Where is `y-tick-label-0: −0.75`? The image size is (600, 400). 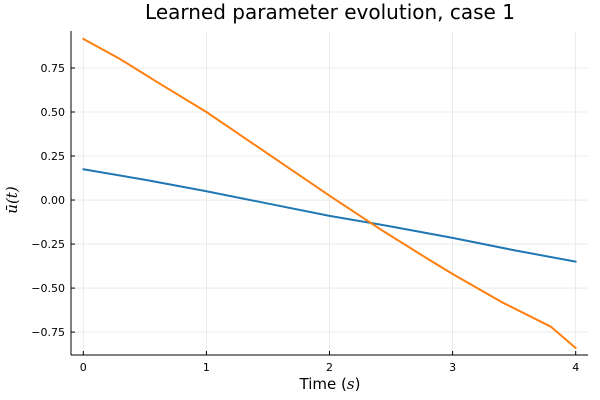 y-tick-label-0: −0.75 is located at coordinates (48, 332).